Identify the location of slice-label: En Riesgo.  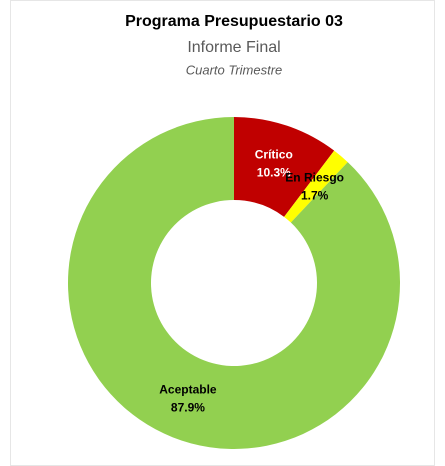
(314, 178).